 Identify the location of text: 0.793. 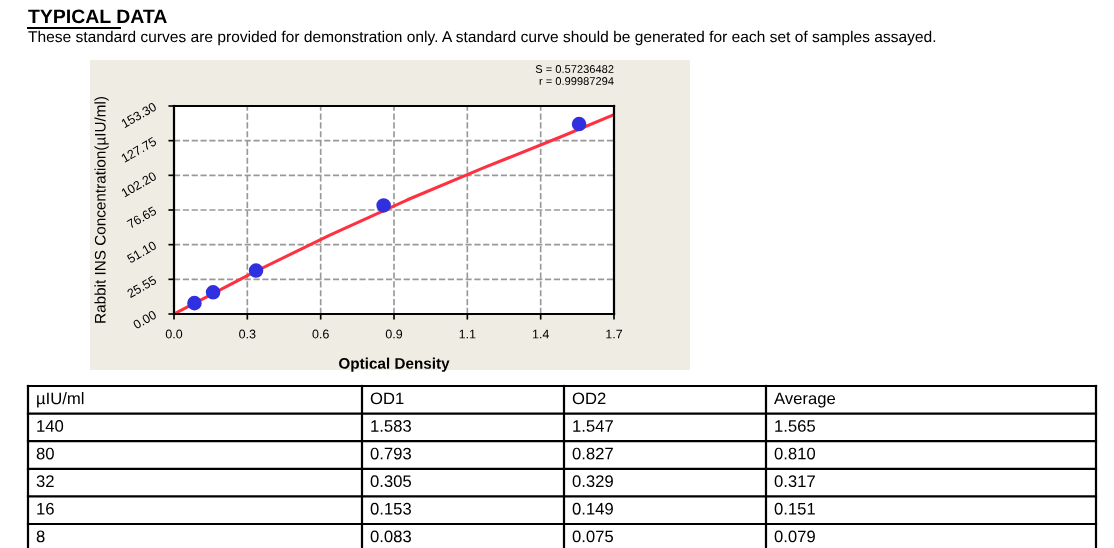
(390, 453).